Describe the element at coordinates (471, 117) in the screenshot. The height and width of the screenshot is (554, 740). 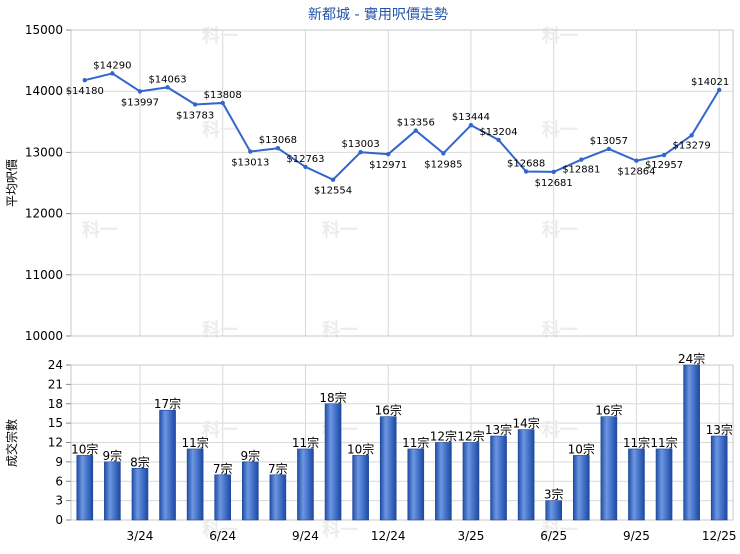
I see `line-data-label: $13444` at that location.